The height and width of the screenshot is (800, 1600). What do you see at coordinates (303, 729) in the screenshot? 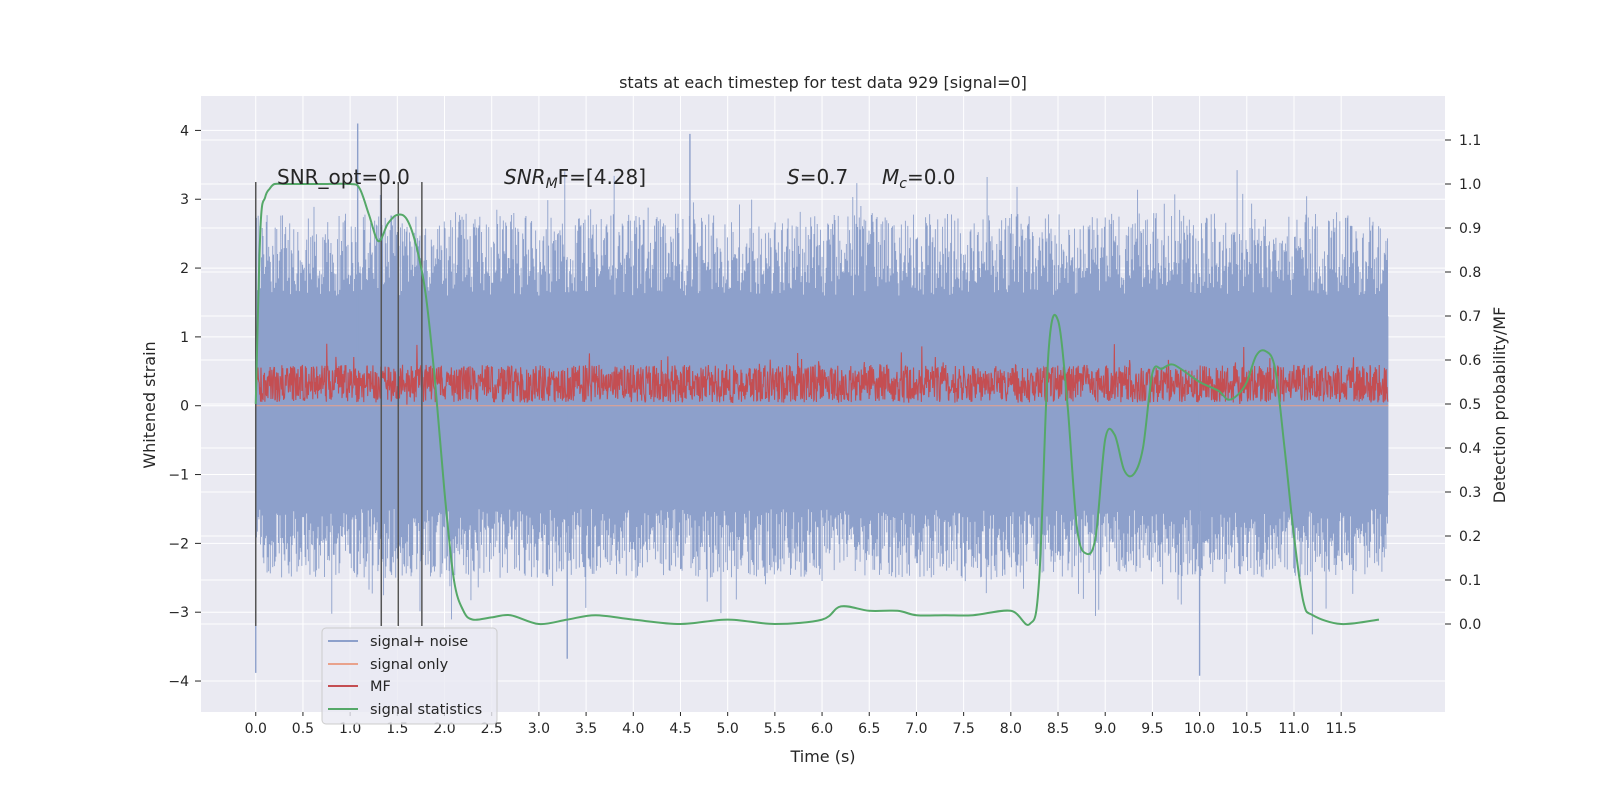
I see `x-tick-label: 0.5` at bounding box center [303, 729].